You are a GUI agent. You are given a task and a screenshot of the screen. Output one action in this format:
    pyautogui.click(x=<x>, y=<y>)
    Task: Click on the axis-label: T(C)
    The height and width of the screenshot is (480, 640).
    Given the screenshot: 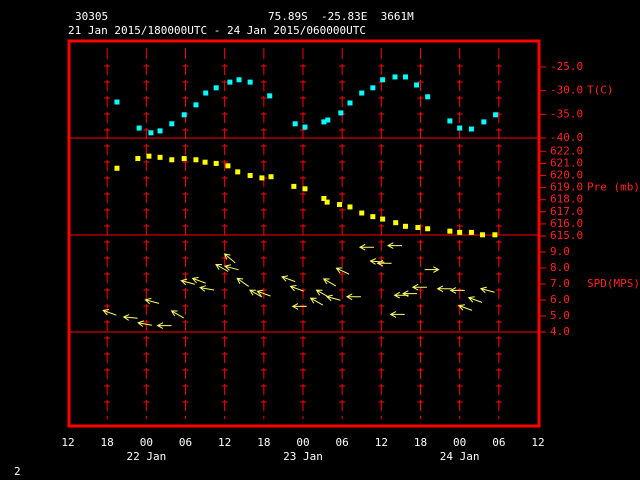 What is the action you would take?
    pyautogui.click(x=600, y=90)
    